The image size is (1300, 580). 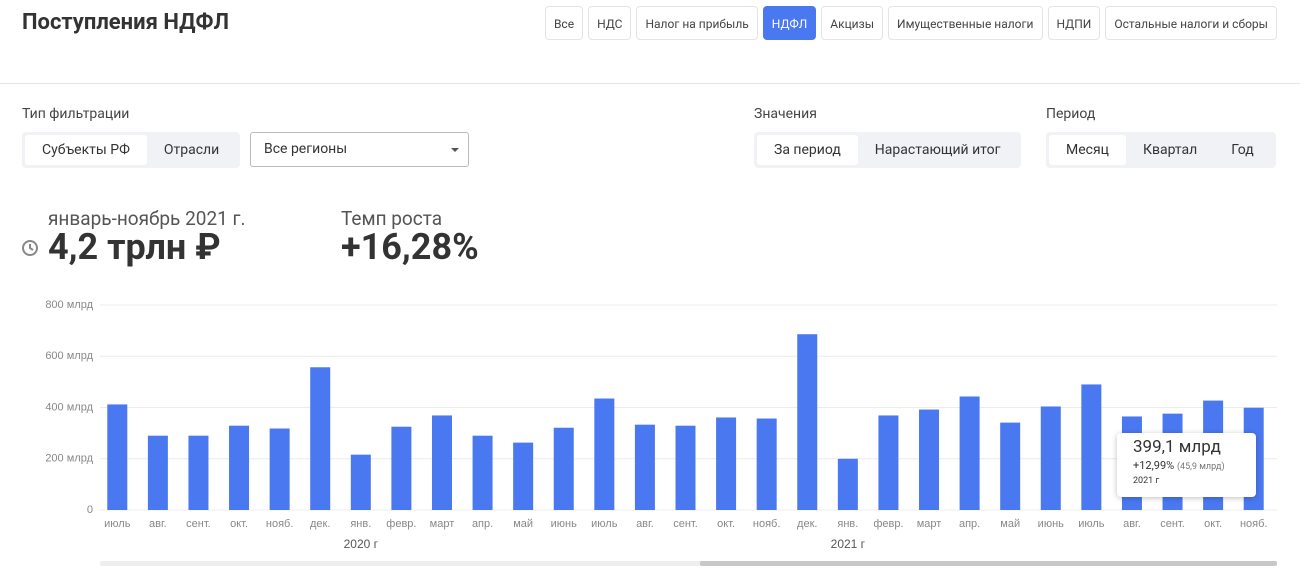 I want to click on tab: НДС, so click(x=609, y=23).